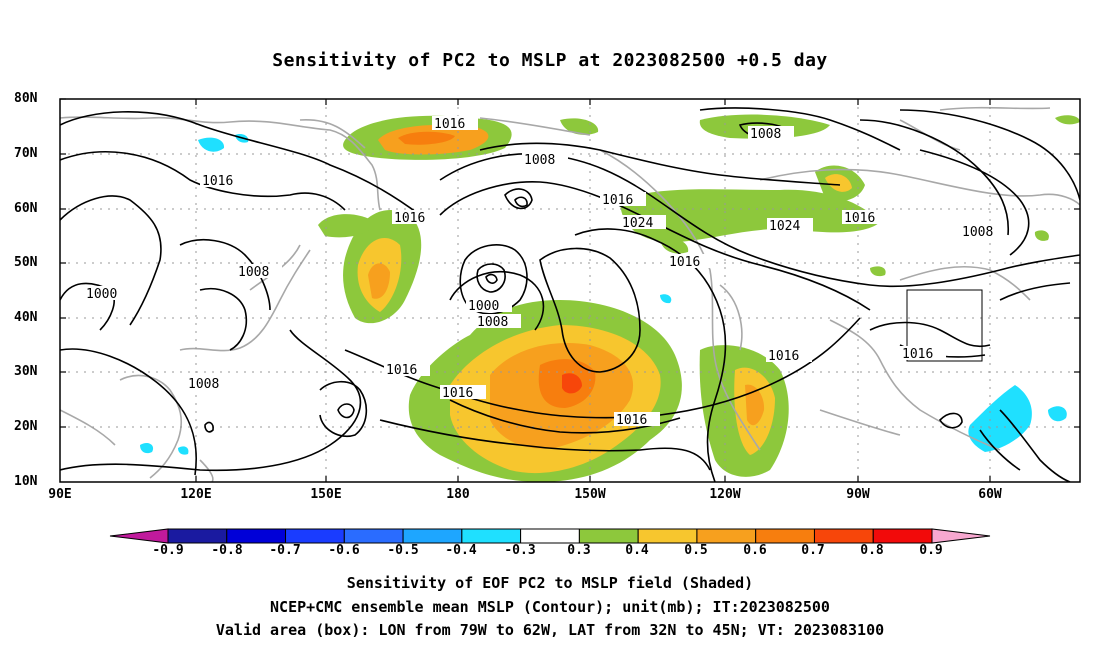  I want to click on colorbar-label: 0.6, so click(755, 550).